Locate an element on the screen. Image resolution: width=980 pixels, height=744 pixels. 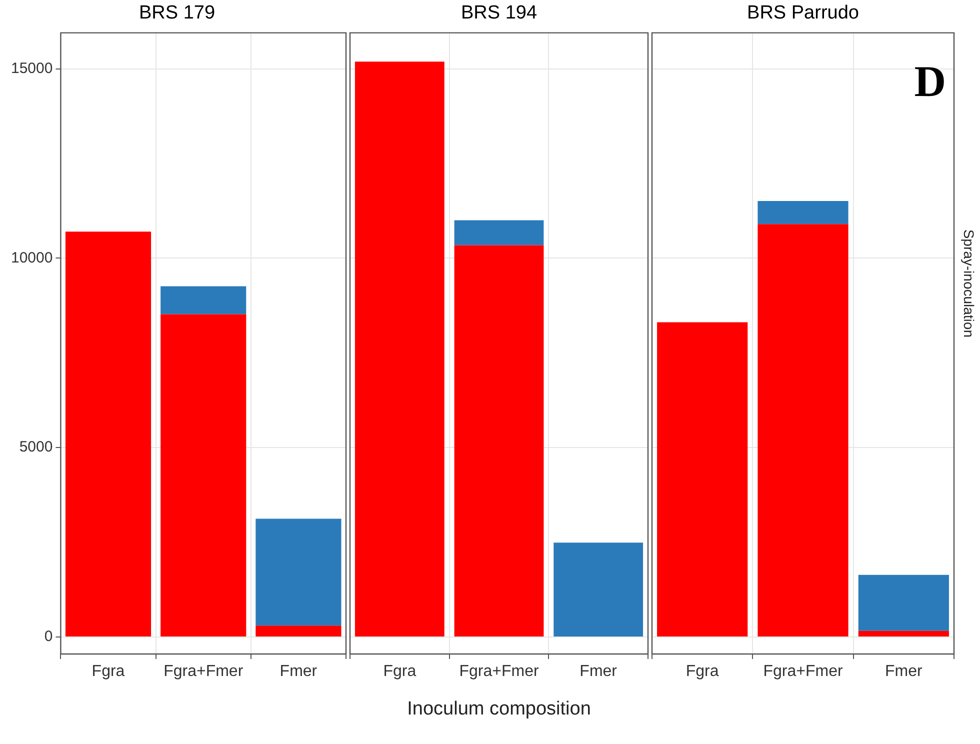
x-axis-title: Inoculum composition is located at coordinates (499, 709).